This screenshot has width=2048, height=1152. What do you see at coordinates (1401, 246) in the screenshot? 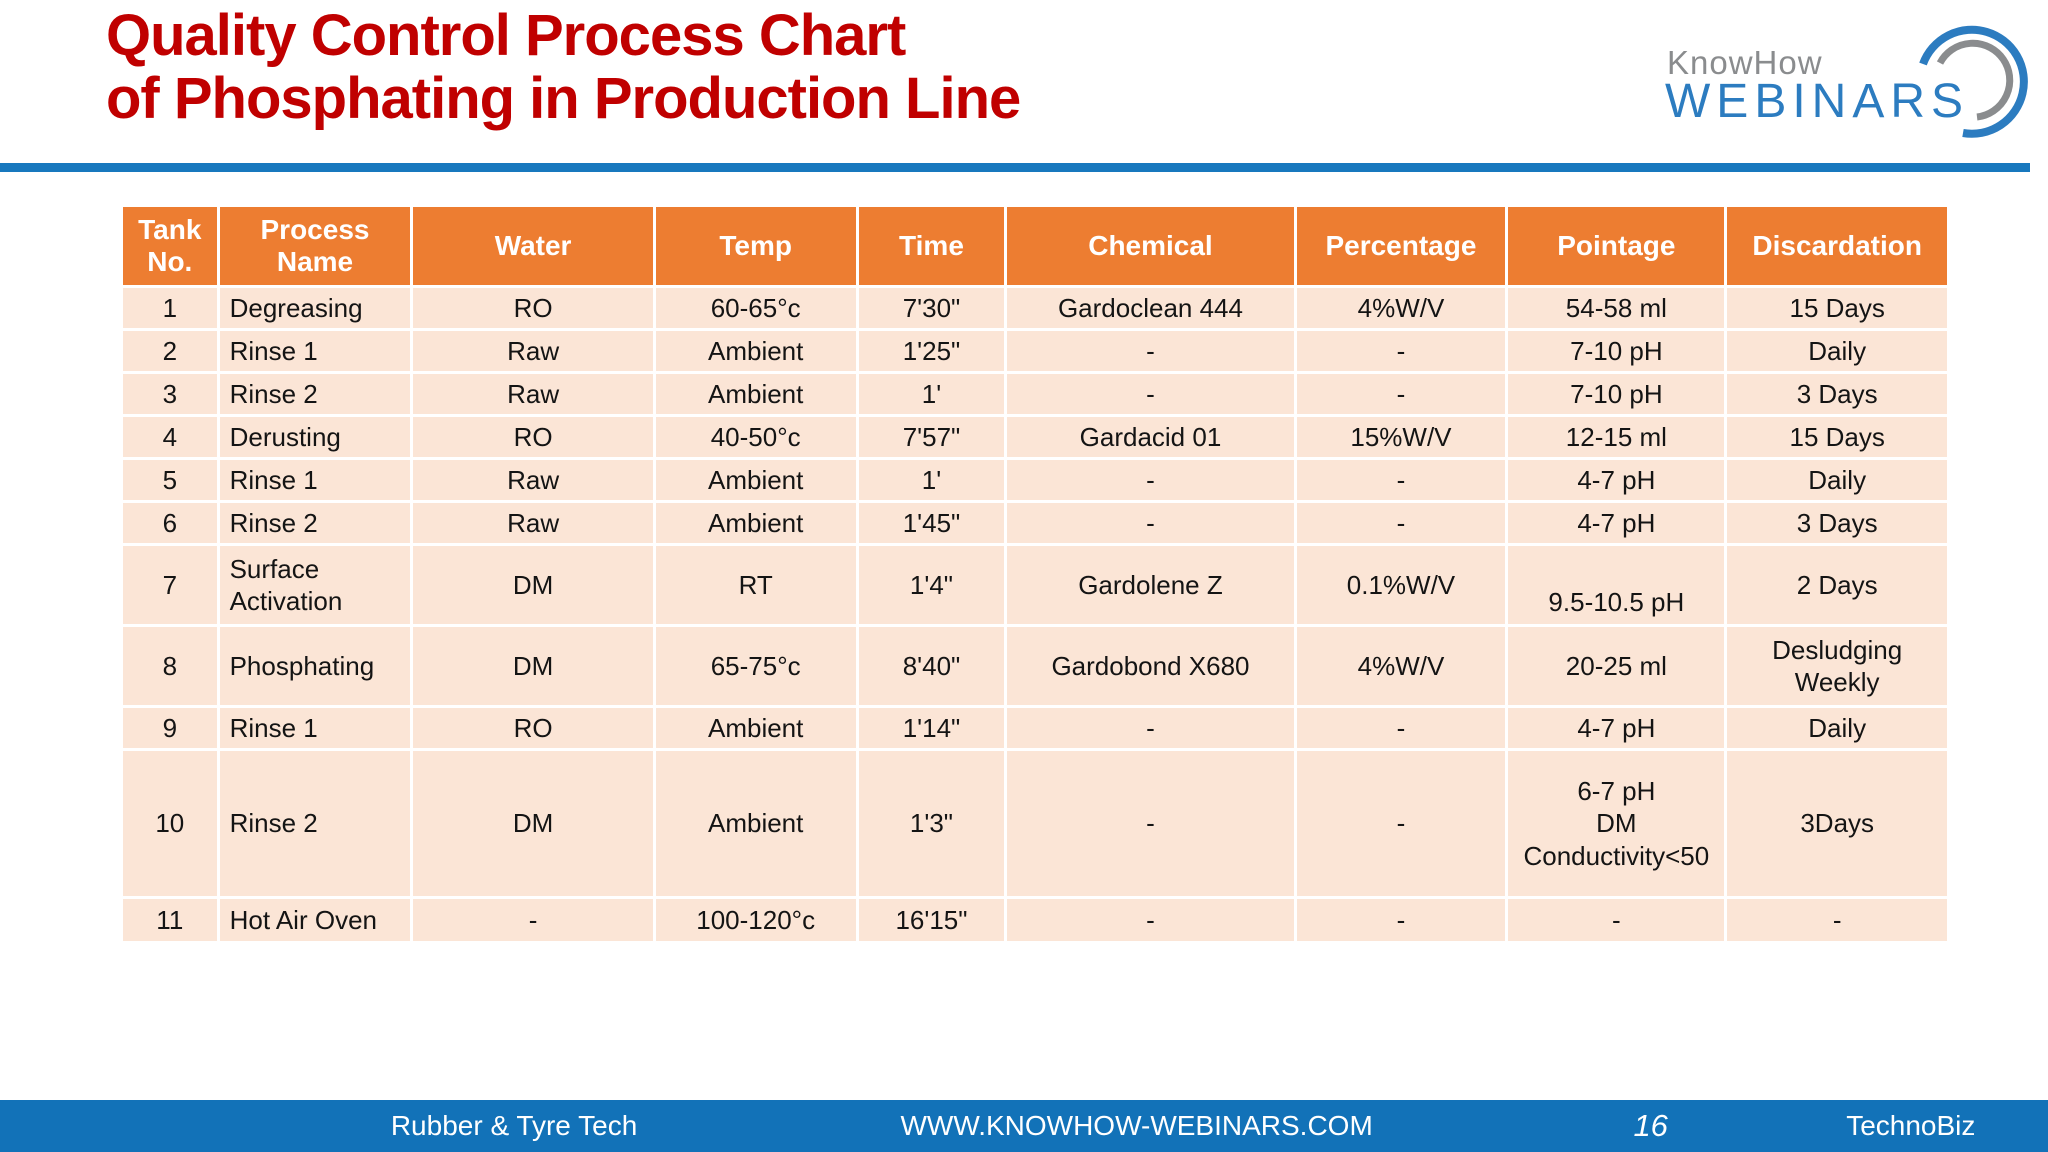
I see `column-header: Percentage` at bounding box center [1401, 246].